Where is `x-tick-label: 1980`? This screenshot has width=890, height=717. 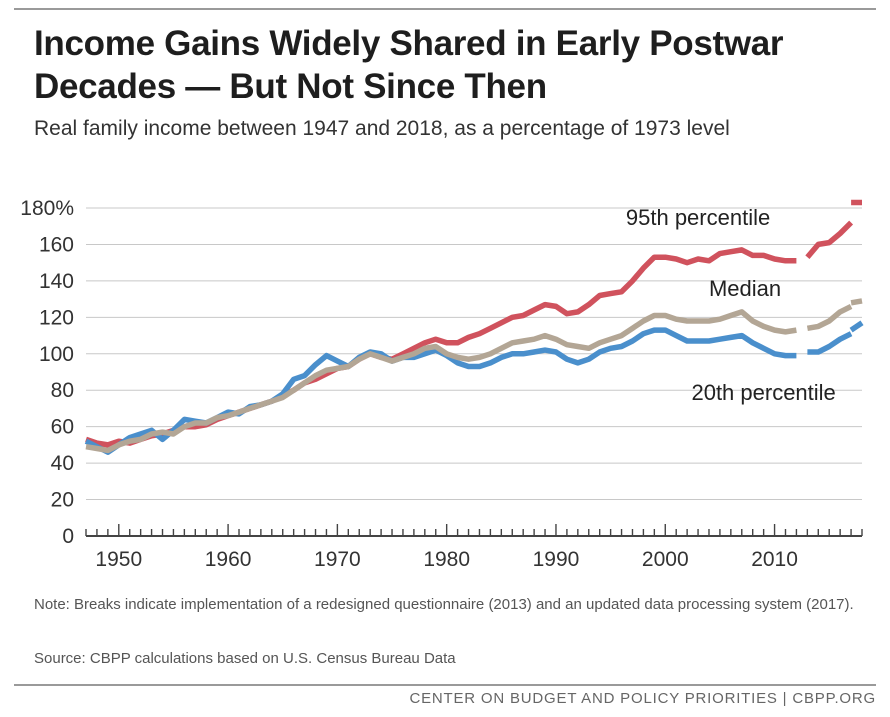 x-tick-label: 1980 is located at coordinates (446, 559).